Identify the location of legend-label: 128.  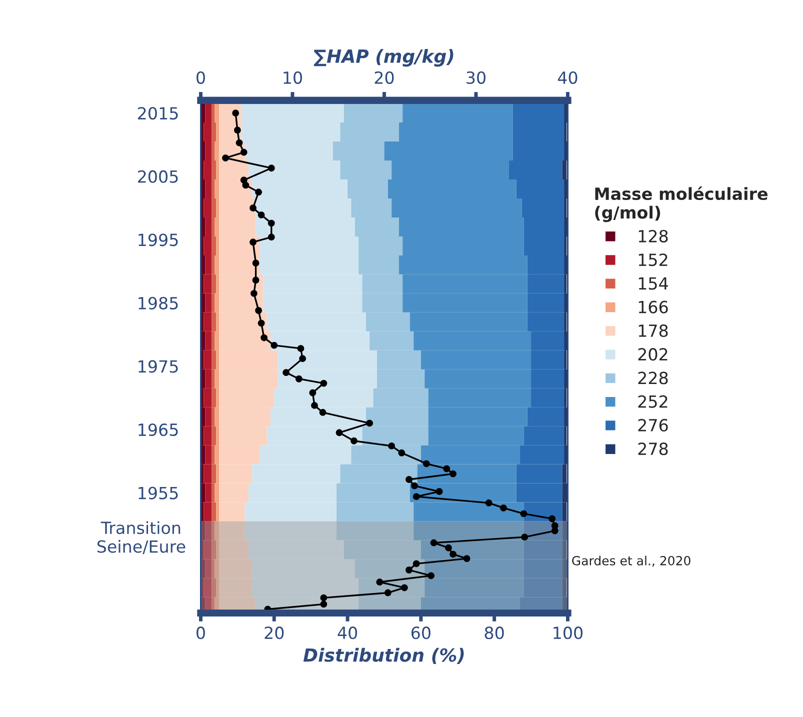
(653, 236).